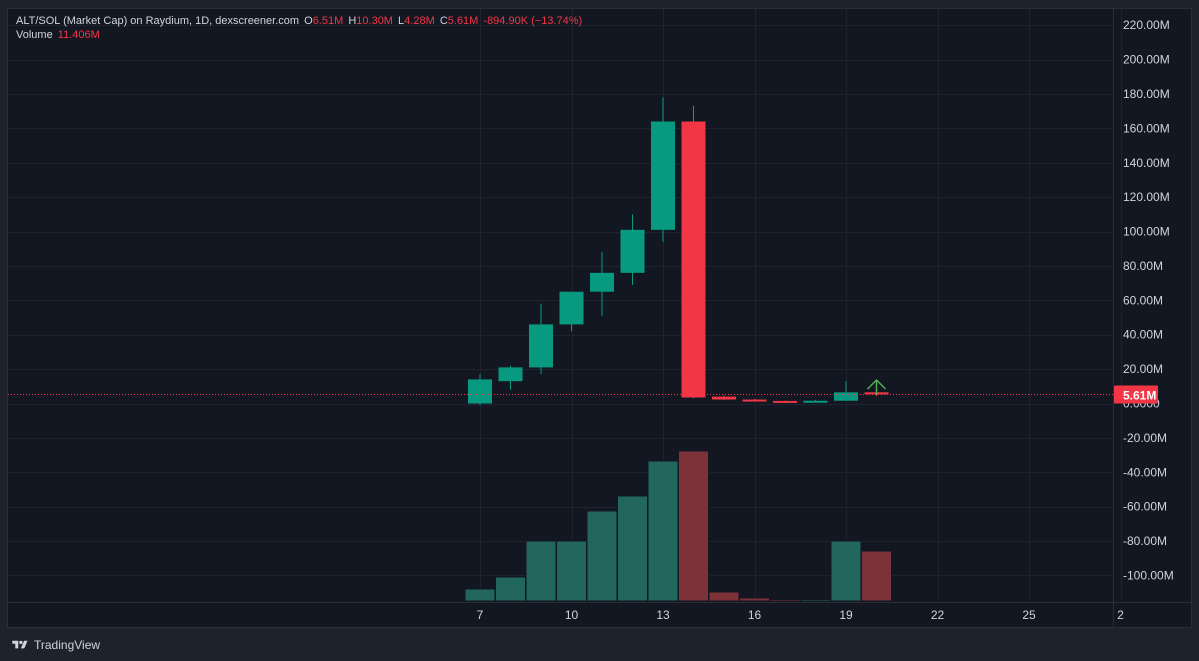  What do you see at coordinates (846, 615) in the screenshot?
I see `x-tick-label: 19` at bounding box center [846, 615].